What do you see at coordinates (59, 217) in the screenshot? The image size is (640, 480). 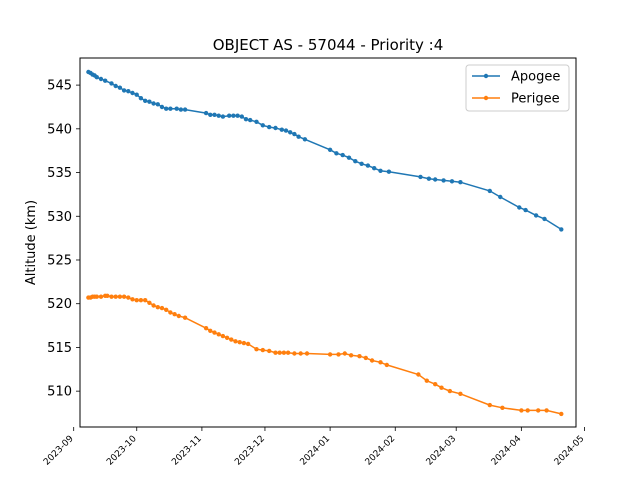 I see `y-tick-label: 530` at bounding box center [59, 217].